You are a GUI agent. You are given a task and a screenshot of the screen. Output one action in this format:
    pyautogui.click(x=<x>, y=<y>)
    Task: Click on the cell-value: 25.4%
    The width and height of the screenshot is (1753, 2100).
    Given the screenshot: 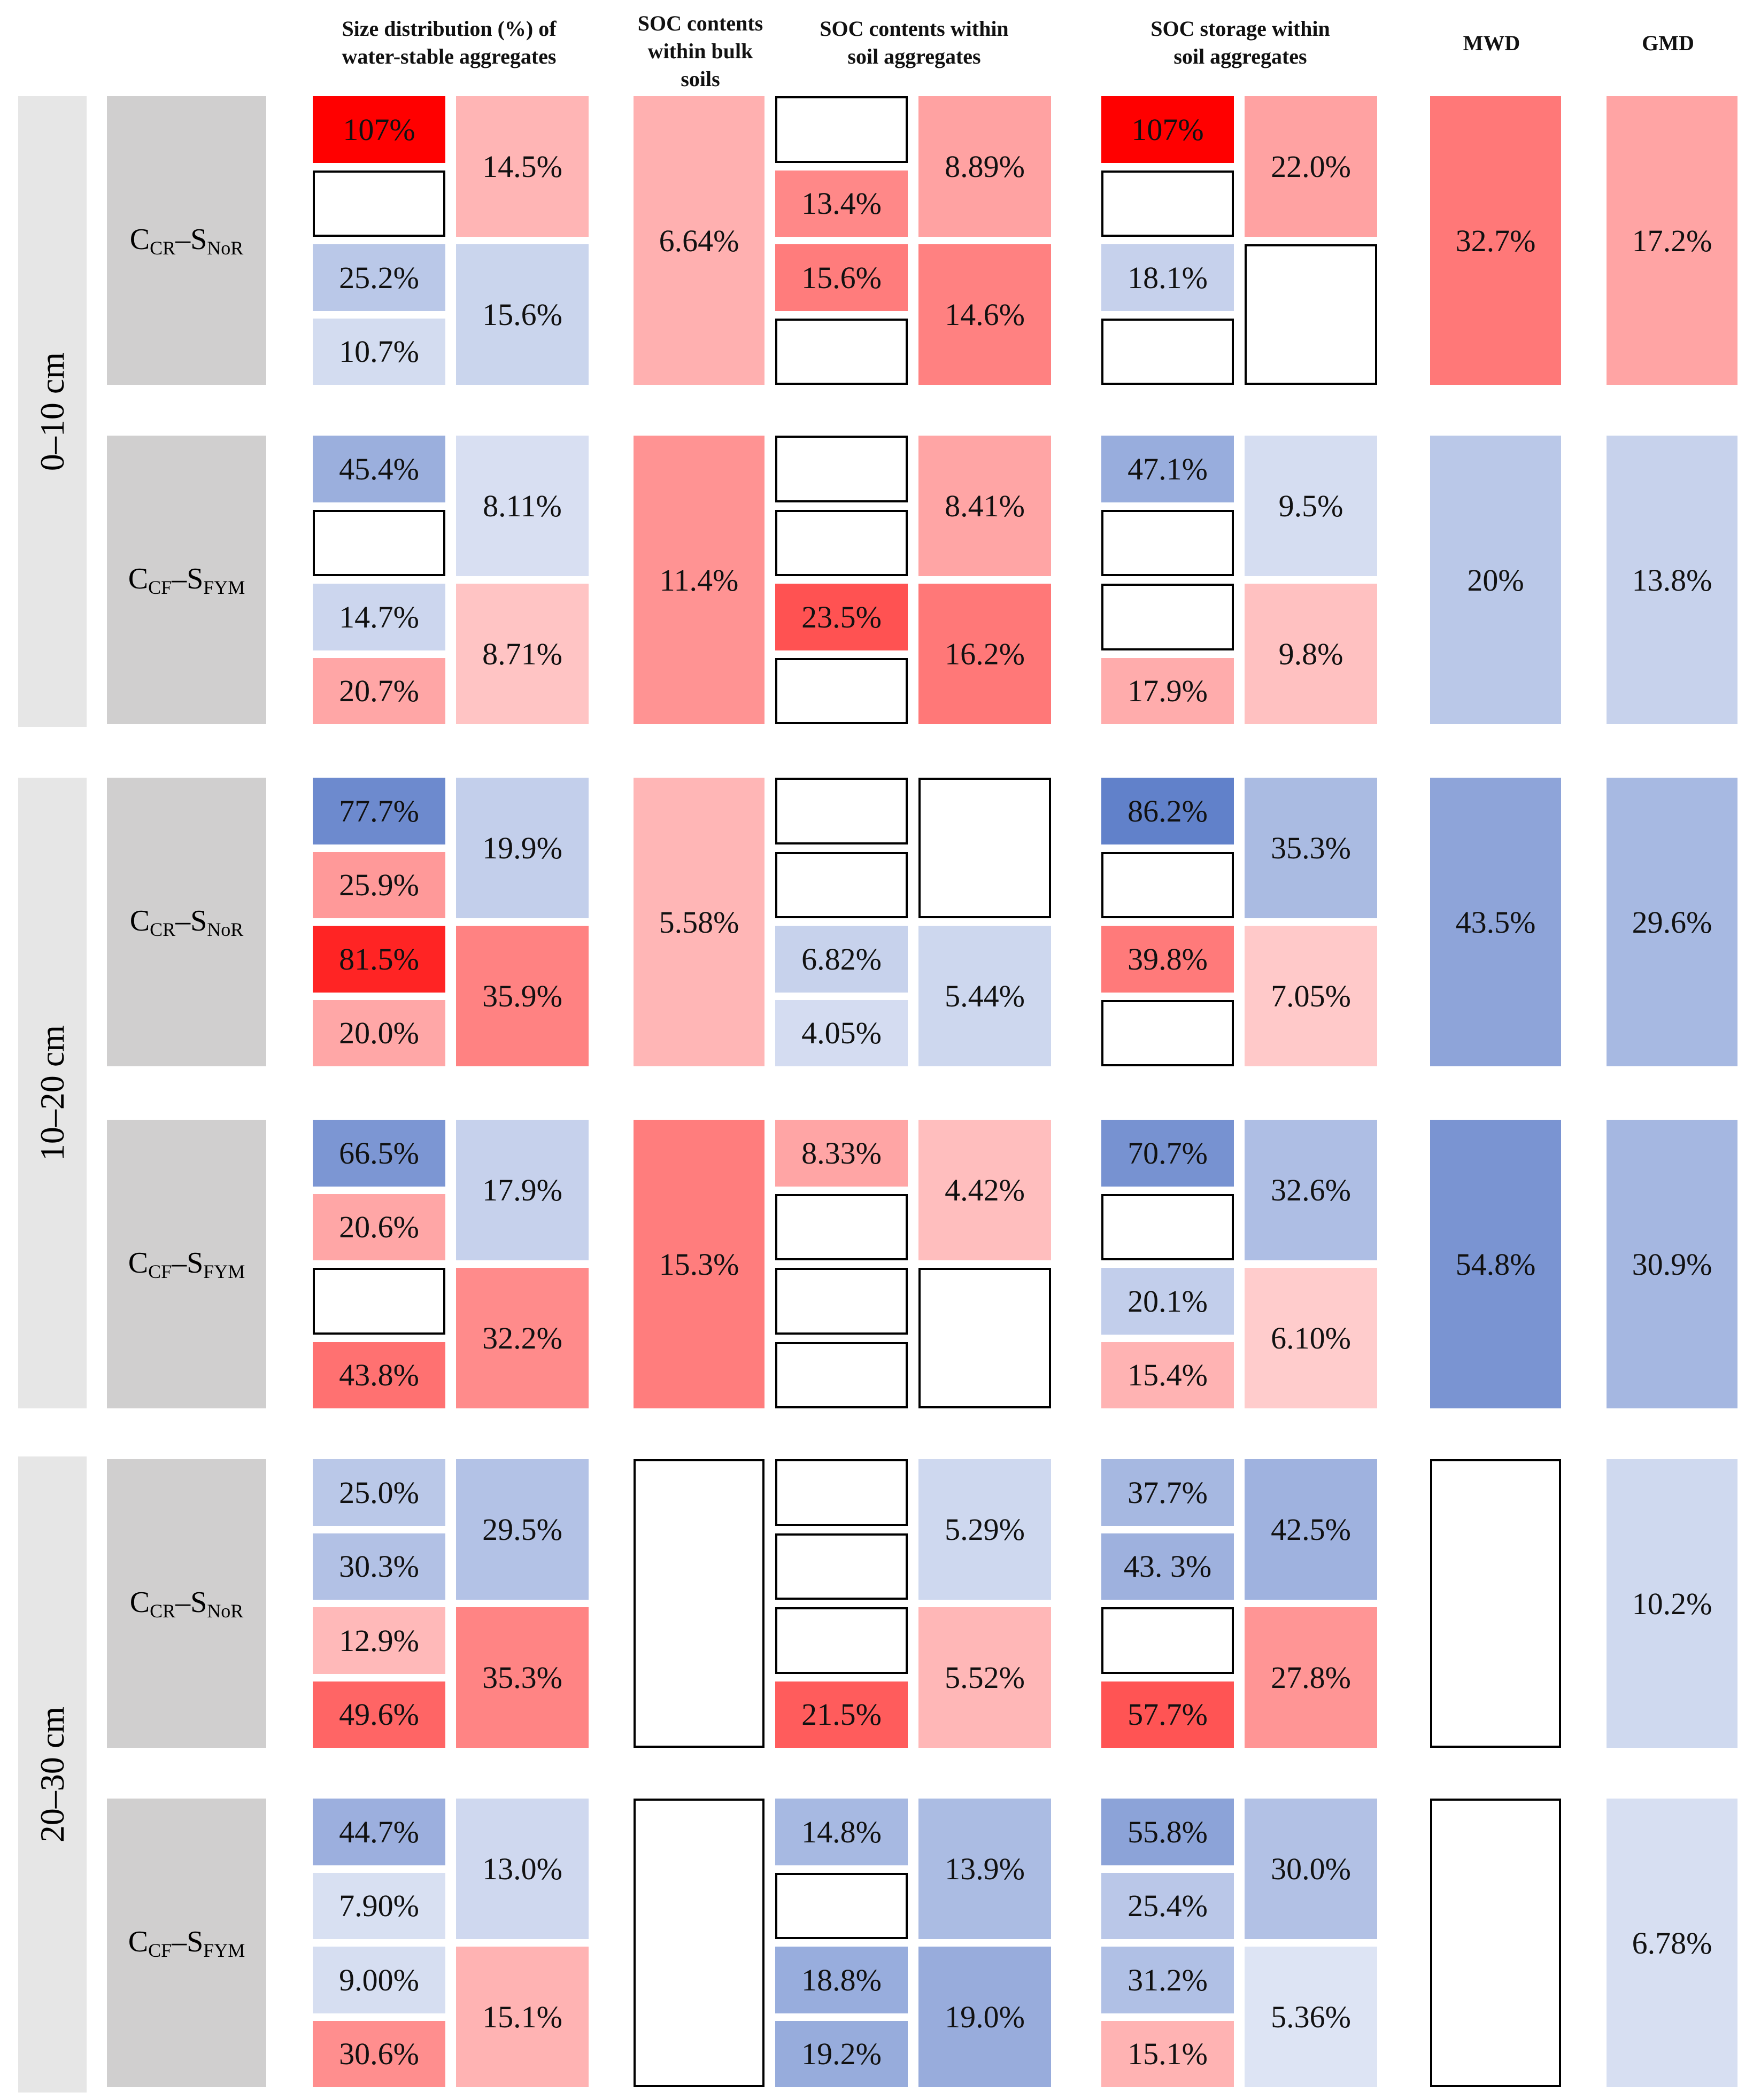 What is the action you would take?
    pyautogui.click(x=1168, y=1906)
    